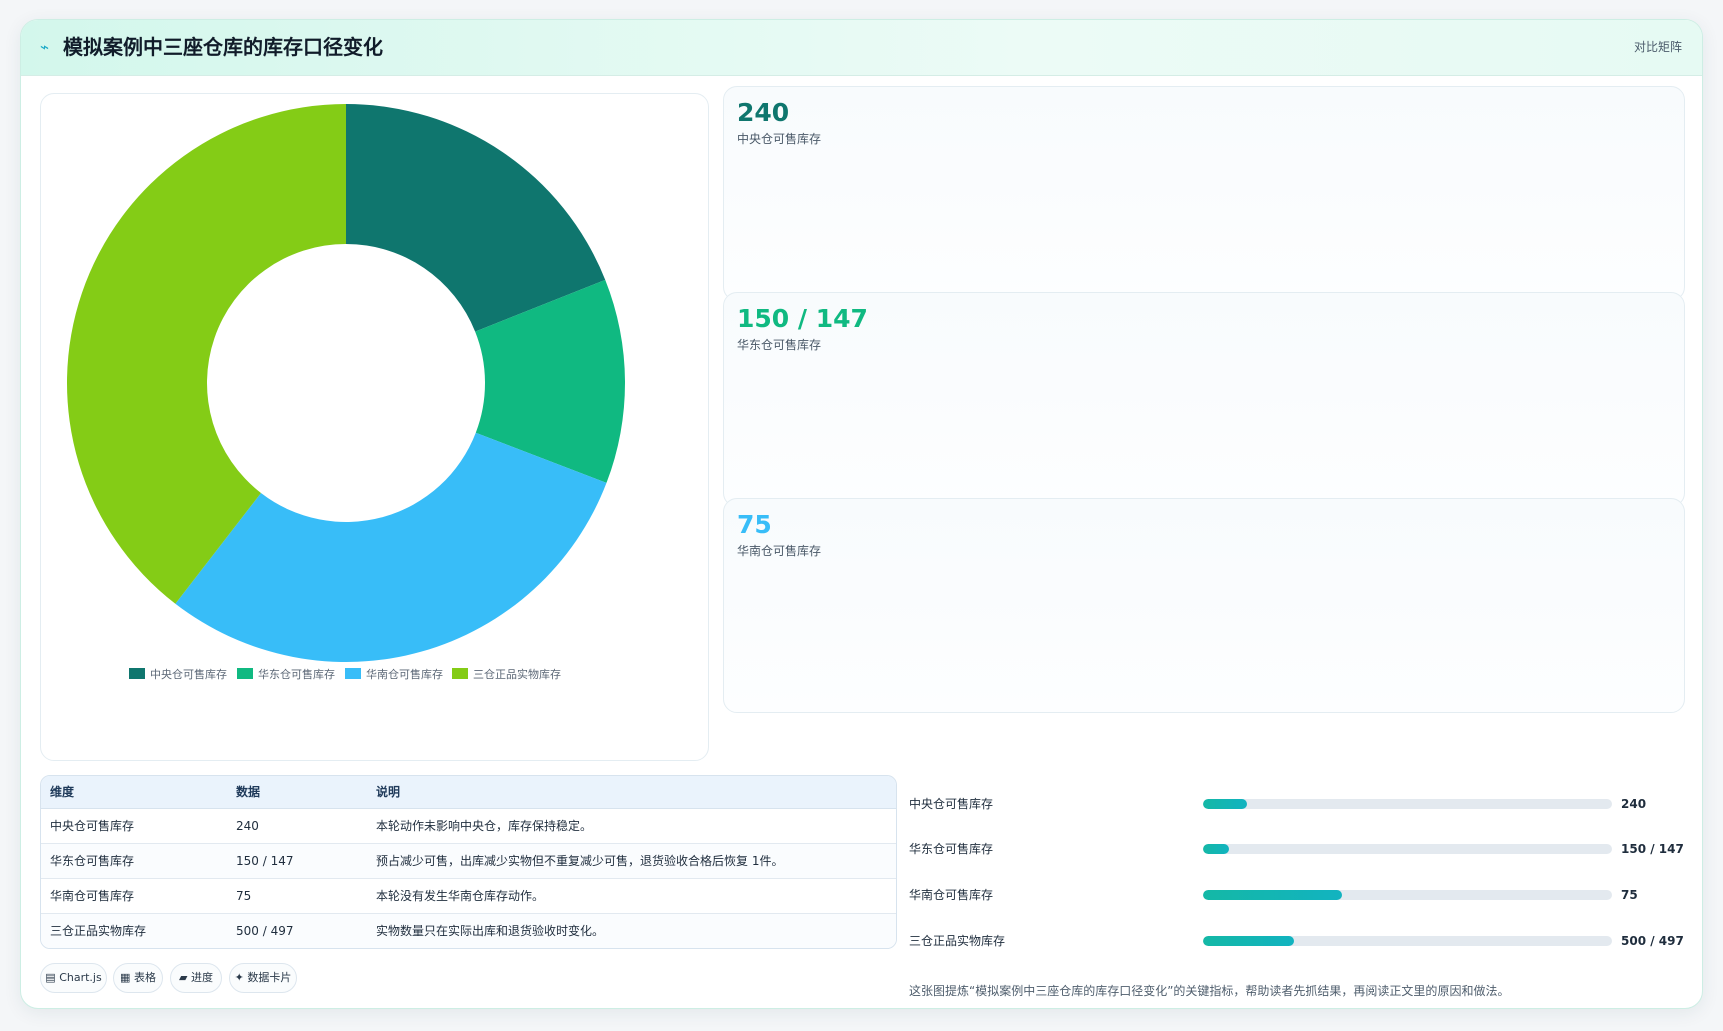  I want to click on legend-item: 中央仓可售库存, so click(178, 674).